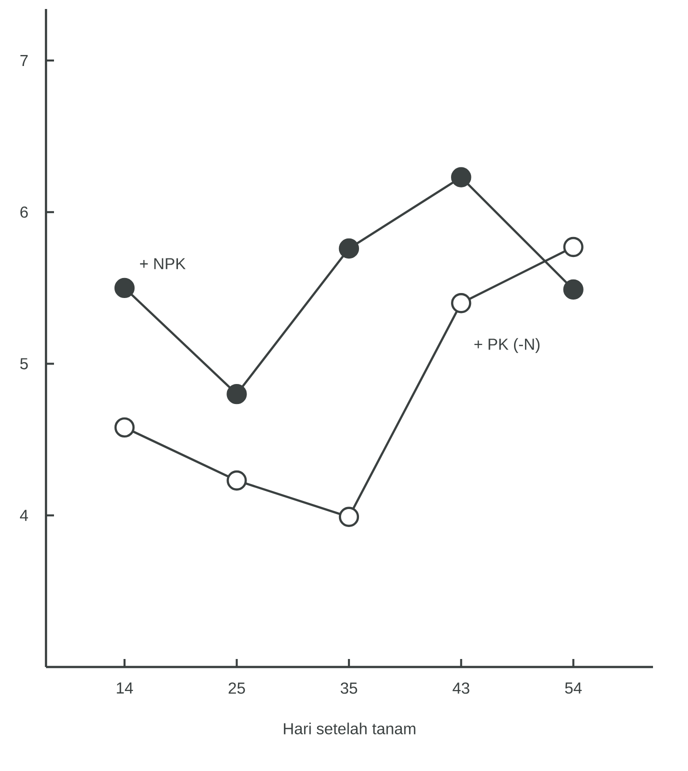 Image resolution: width=688 pixels, height=771 pixels. I want to click on x-axis-title: Hari setelah tanam, so click(350, 728).